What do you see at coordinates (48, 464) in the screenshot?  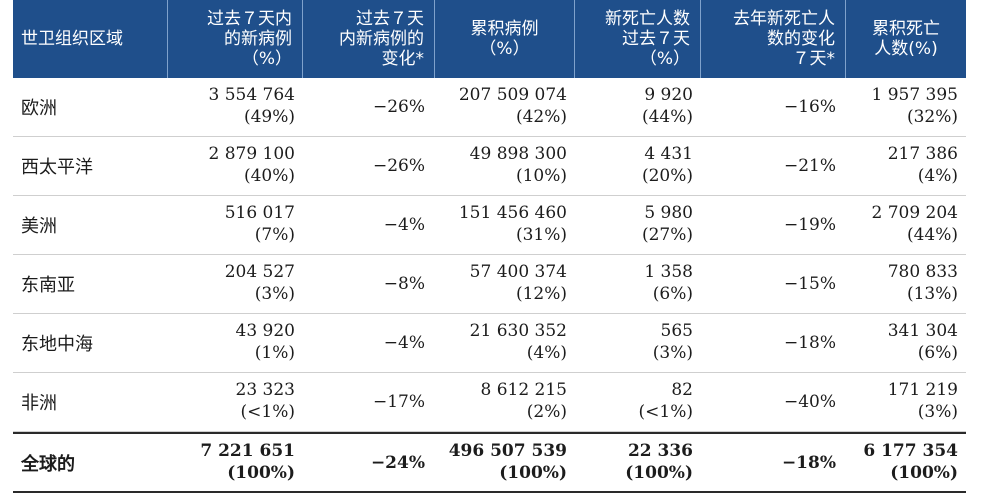 I see `region-name: 全球的` at bounding box center [48, 464].